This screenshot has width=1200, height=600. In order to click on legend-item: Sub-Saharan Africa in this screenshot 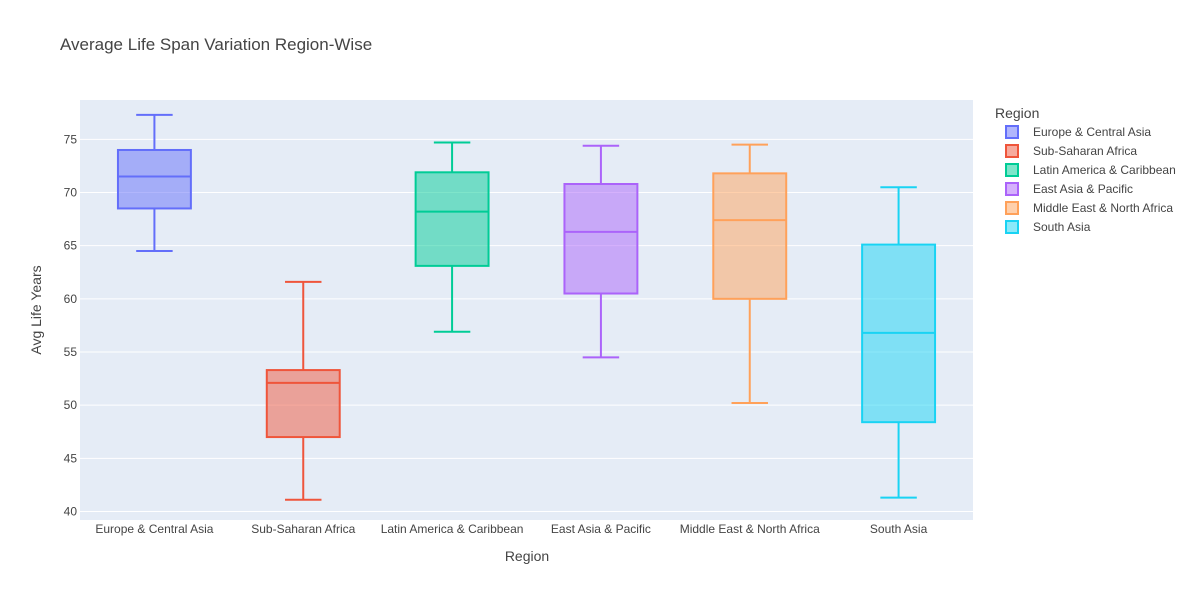, I will do `click(1071, 151)`.